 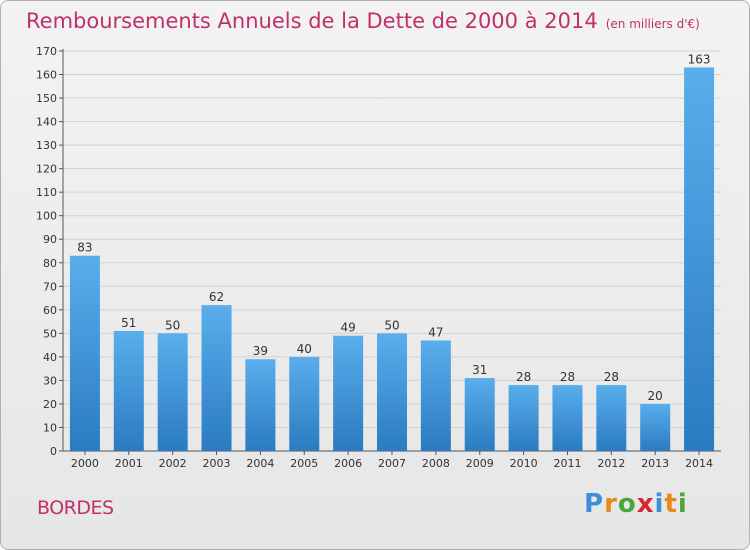 What do you see at coordinates (567, 463) in the screenshot?
I see `x-tick-label: 2011` at bounding box center [567, 463].